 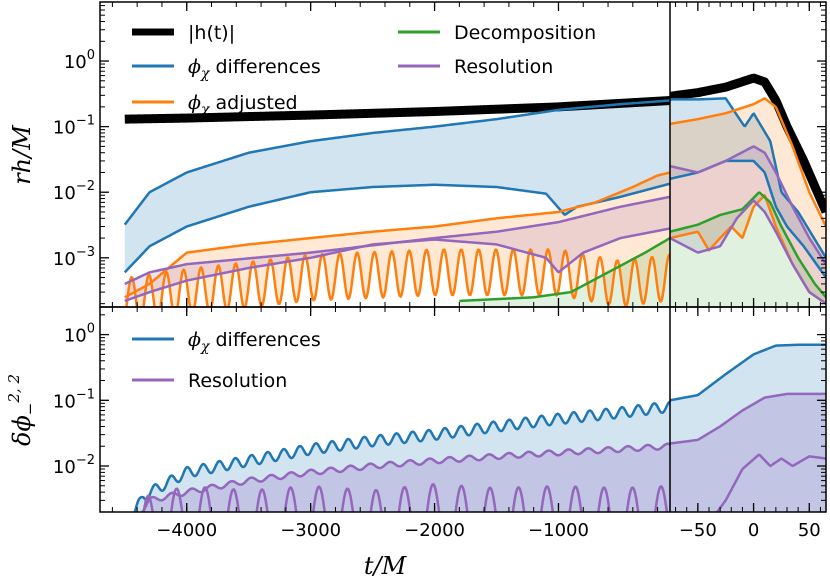 I want to click on top-series-7-R, so click(x=748, y=252).